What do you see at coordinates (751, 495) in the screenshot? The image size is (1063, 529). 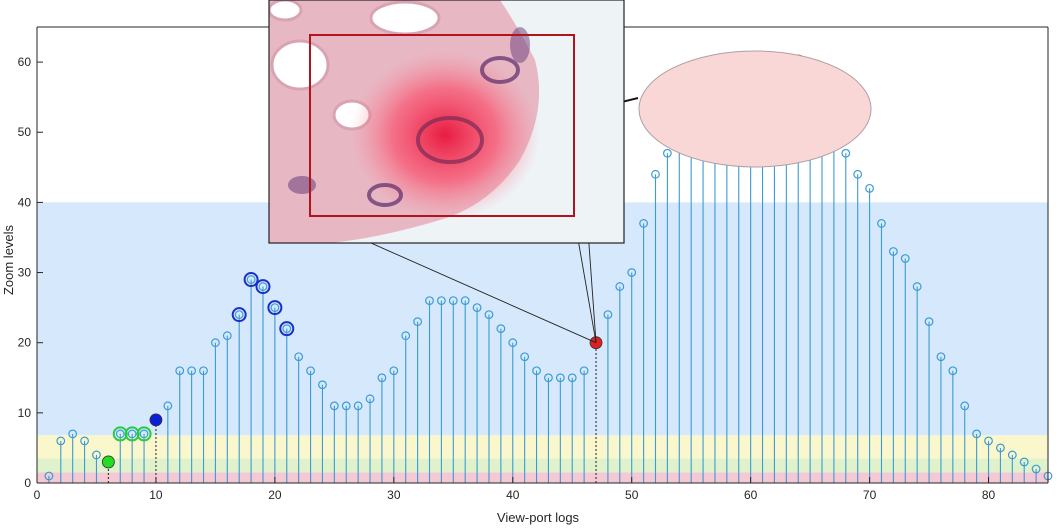 I see `x-tick-label: 60` at bounding box center [751, 495].